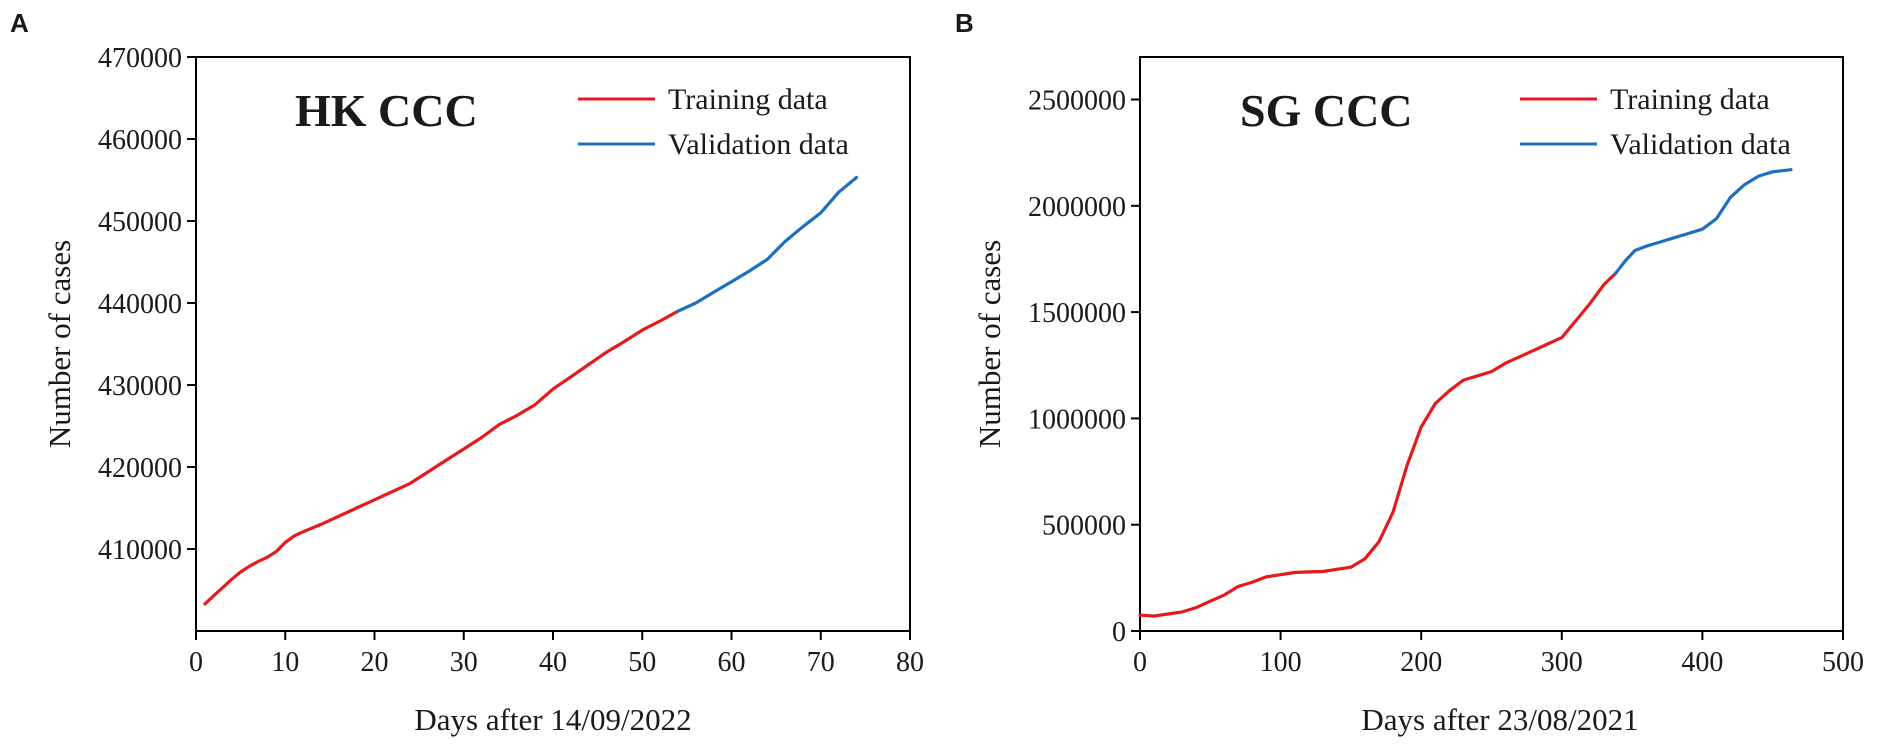  I want to click on y-tick-label-b: 2000000, so click(1077, 207).